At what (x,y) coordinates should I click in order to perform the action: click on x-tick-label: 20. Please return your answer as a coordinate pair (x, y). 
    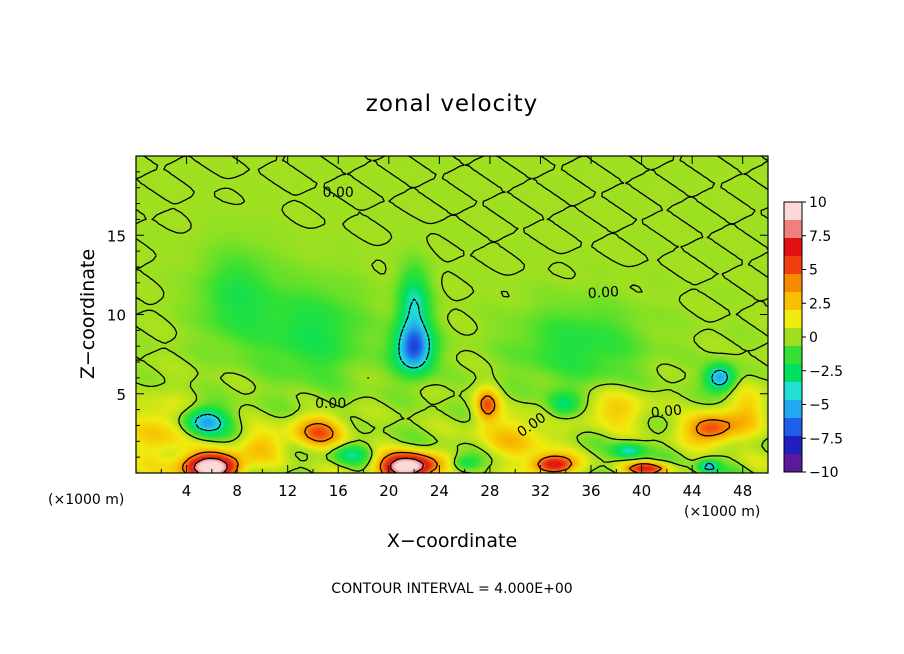
    Looking at the image, I should click on (388, 491).